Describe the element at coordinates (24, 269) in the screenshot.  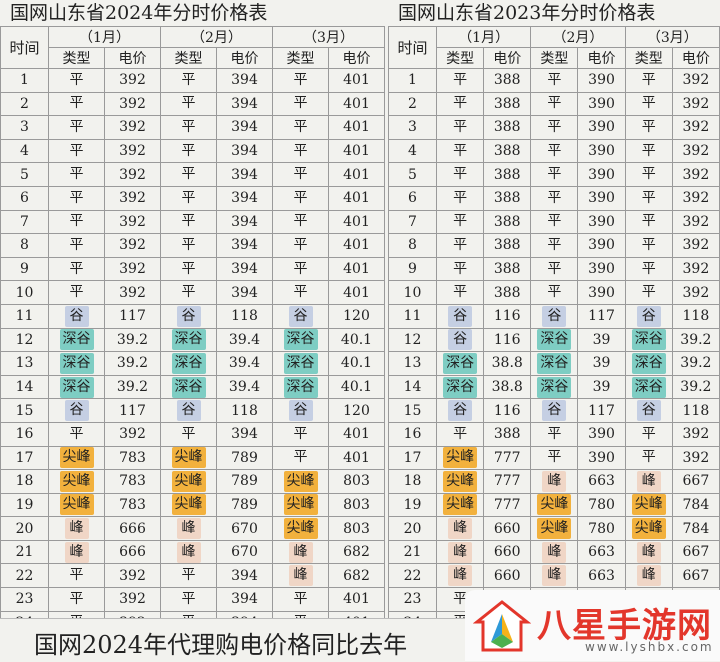
I see `hour-cell: 9` at that location.